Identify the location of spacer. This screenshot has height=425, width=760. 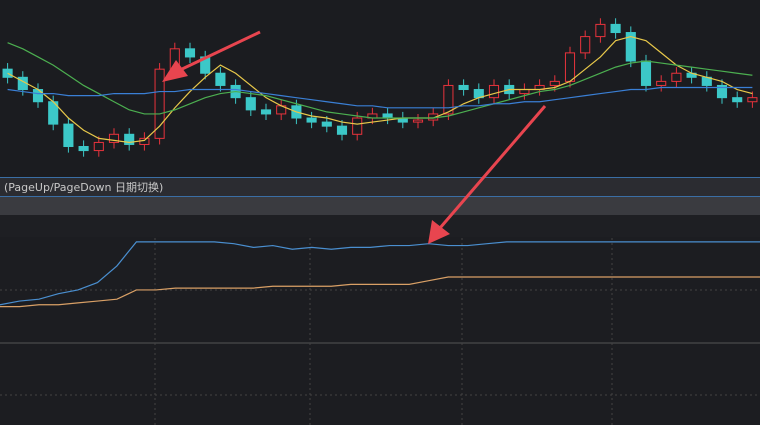
(380, 226).